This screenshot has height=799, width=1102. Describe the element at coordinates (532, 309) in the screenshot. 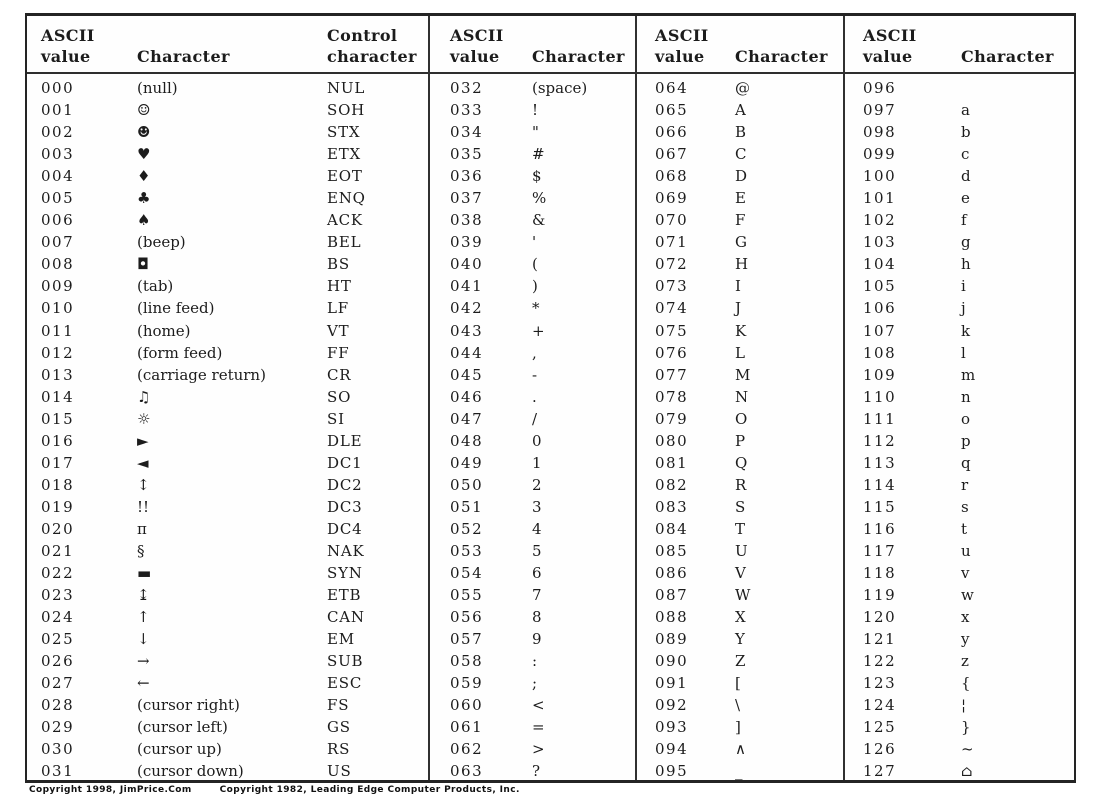

I see `table-row: 042 *` at that location.